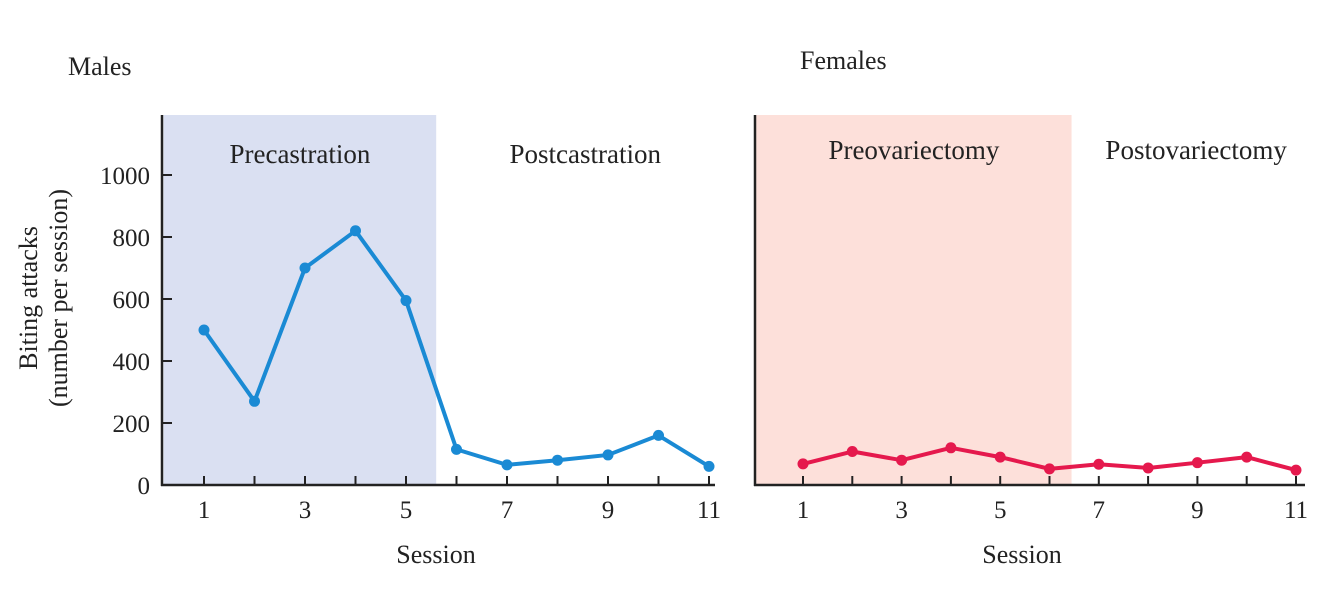 The image size is (1325, 602). Describe the element at coordinates (913, 150) in the screenshot. I see `region-label-0: Preovariectomy` at that location.